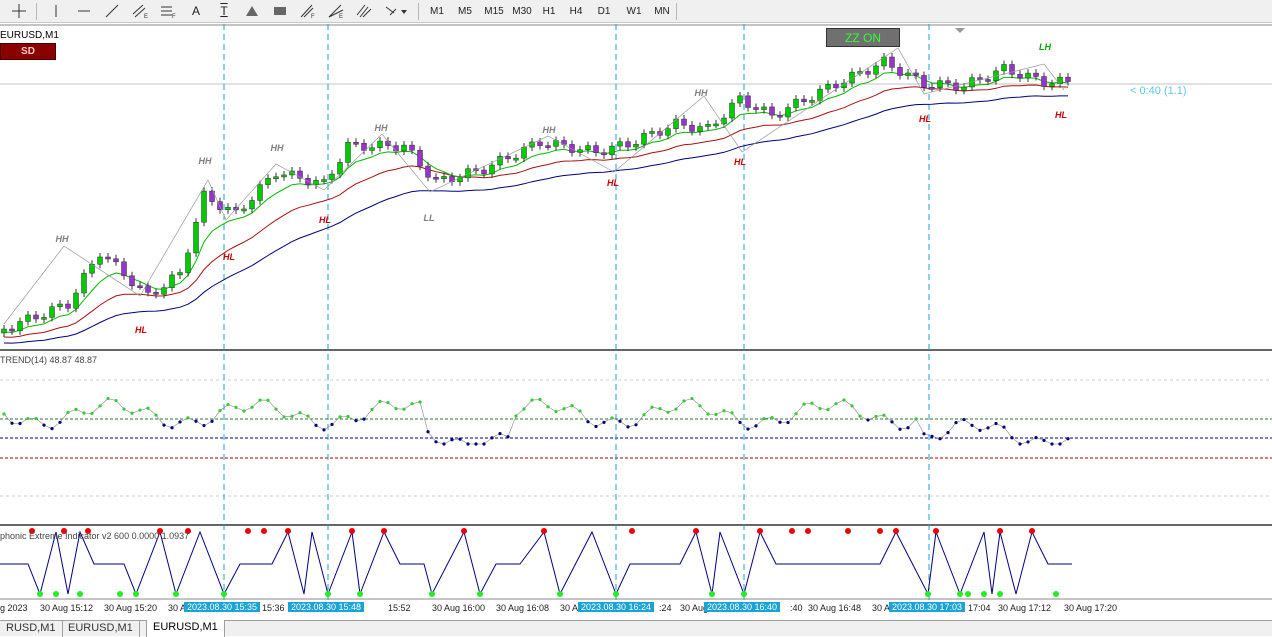 The width and height of the screenshot is (1272, 637). Describe the element at coordinates (185, 628) in the screenshot. I see `tab-chart-3: EURUSD,M1` at that location.